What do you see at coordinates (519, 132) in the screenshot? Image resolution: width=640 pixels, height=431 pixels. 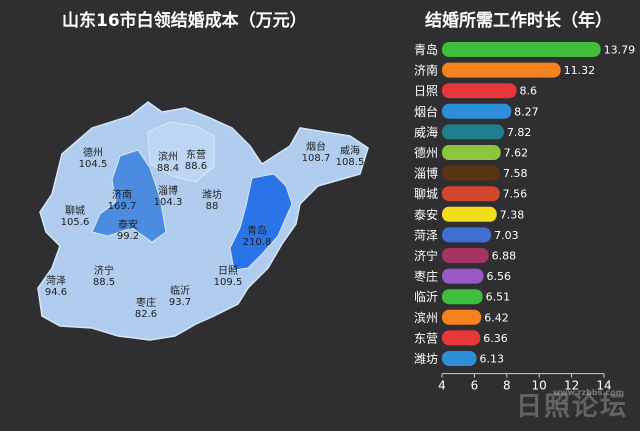 I see `bar-value-label: 7.82` at bounding box center [519, 132].